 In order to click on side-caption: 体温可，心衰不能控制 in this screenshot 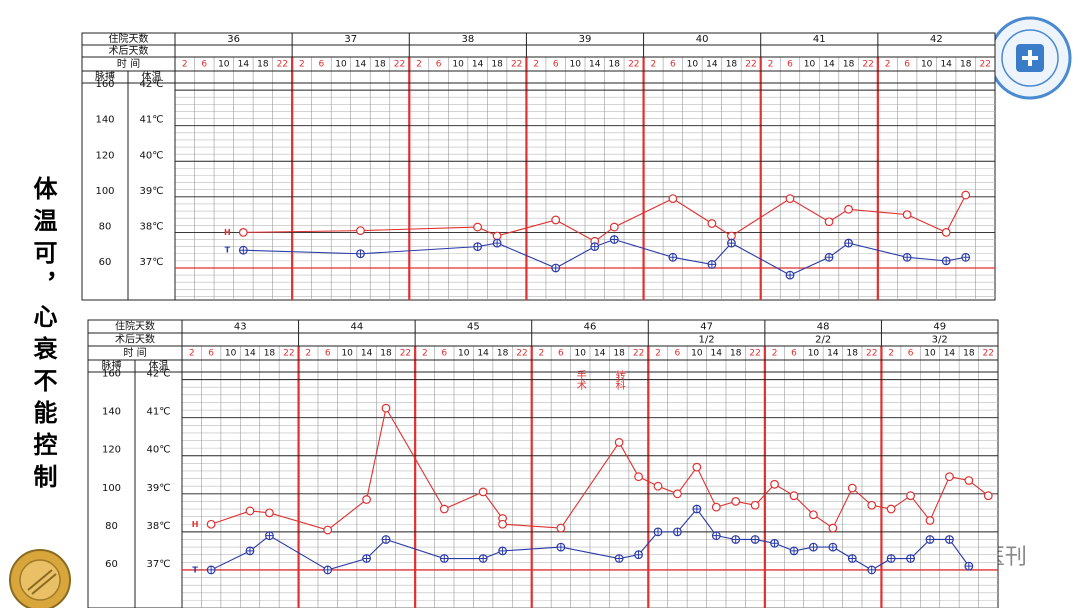, I will do `click(43, 336)`.